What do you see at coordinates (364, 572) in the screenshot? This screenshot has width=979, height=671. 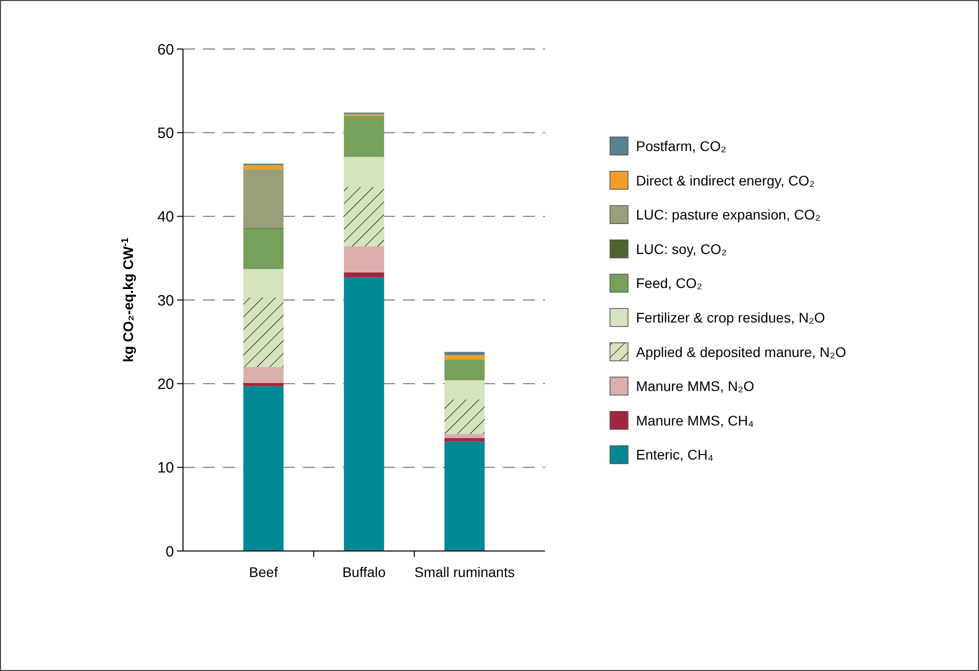 I see `x-tick-label: Buffalo` at bounding box center [364, 572].